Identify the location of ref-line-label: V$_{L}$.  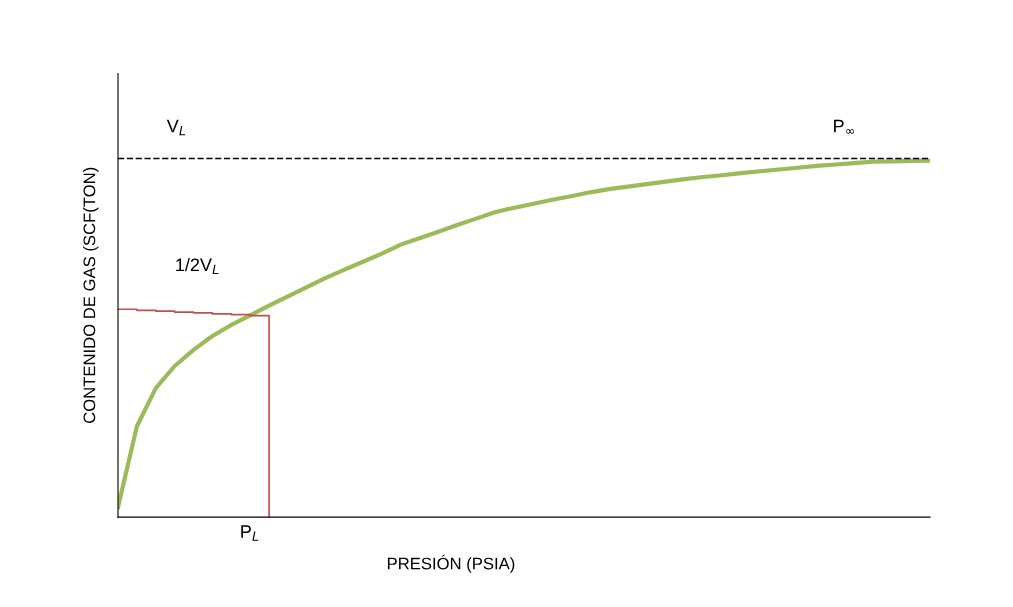
(176, 127).